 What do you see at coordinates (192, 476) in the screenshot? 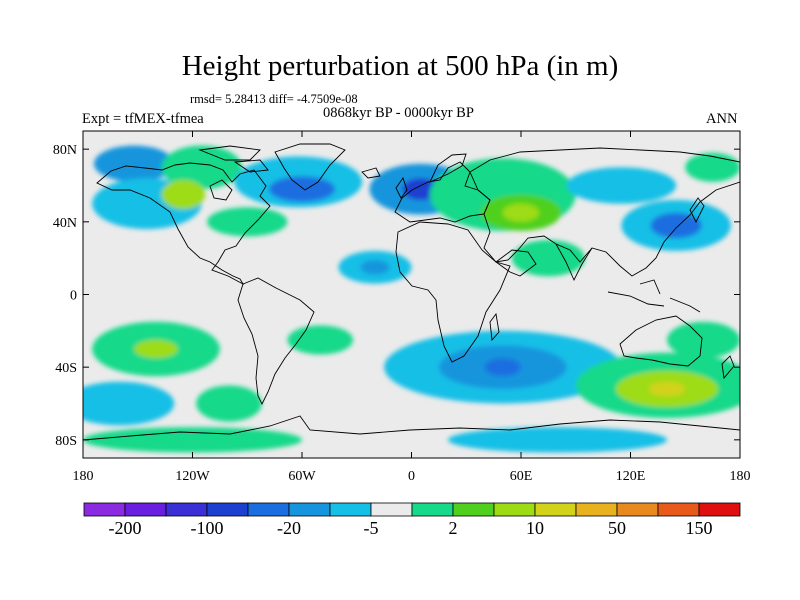
I see `lon-tick-label: 120W` at bounding box center [192, 476].